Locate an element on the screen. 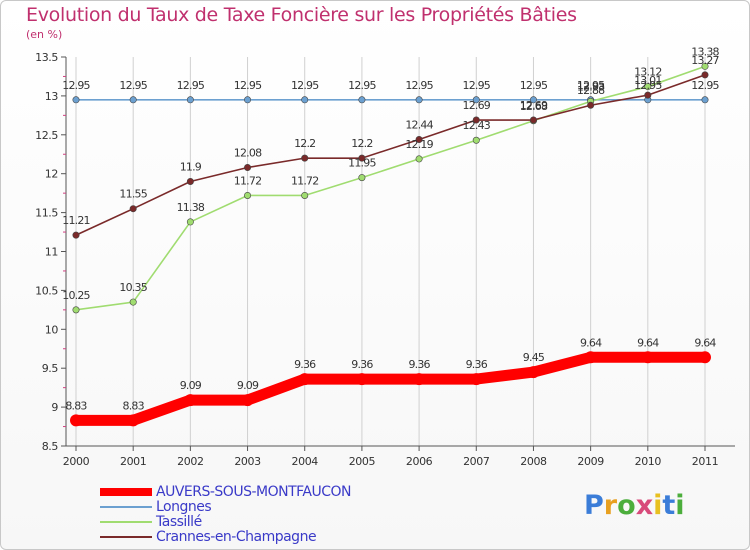 This screenshot has height=550, width=750. data-label: 12.88 is located at coordinates (591, 90).